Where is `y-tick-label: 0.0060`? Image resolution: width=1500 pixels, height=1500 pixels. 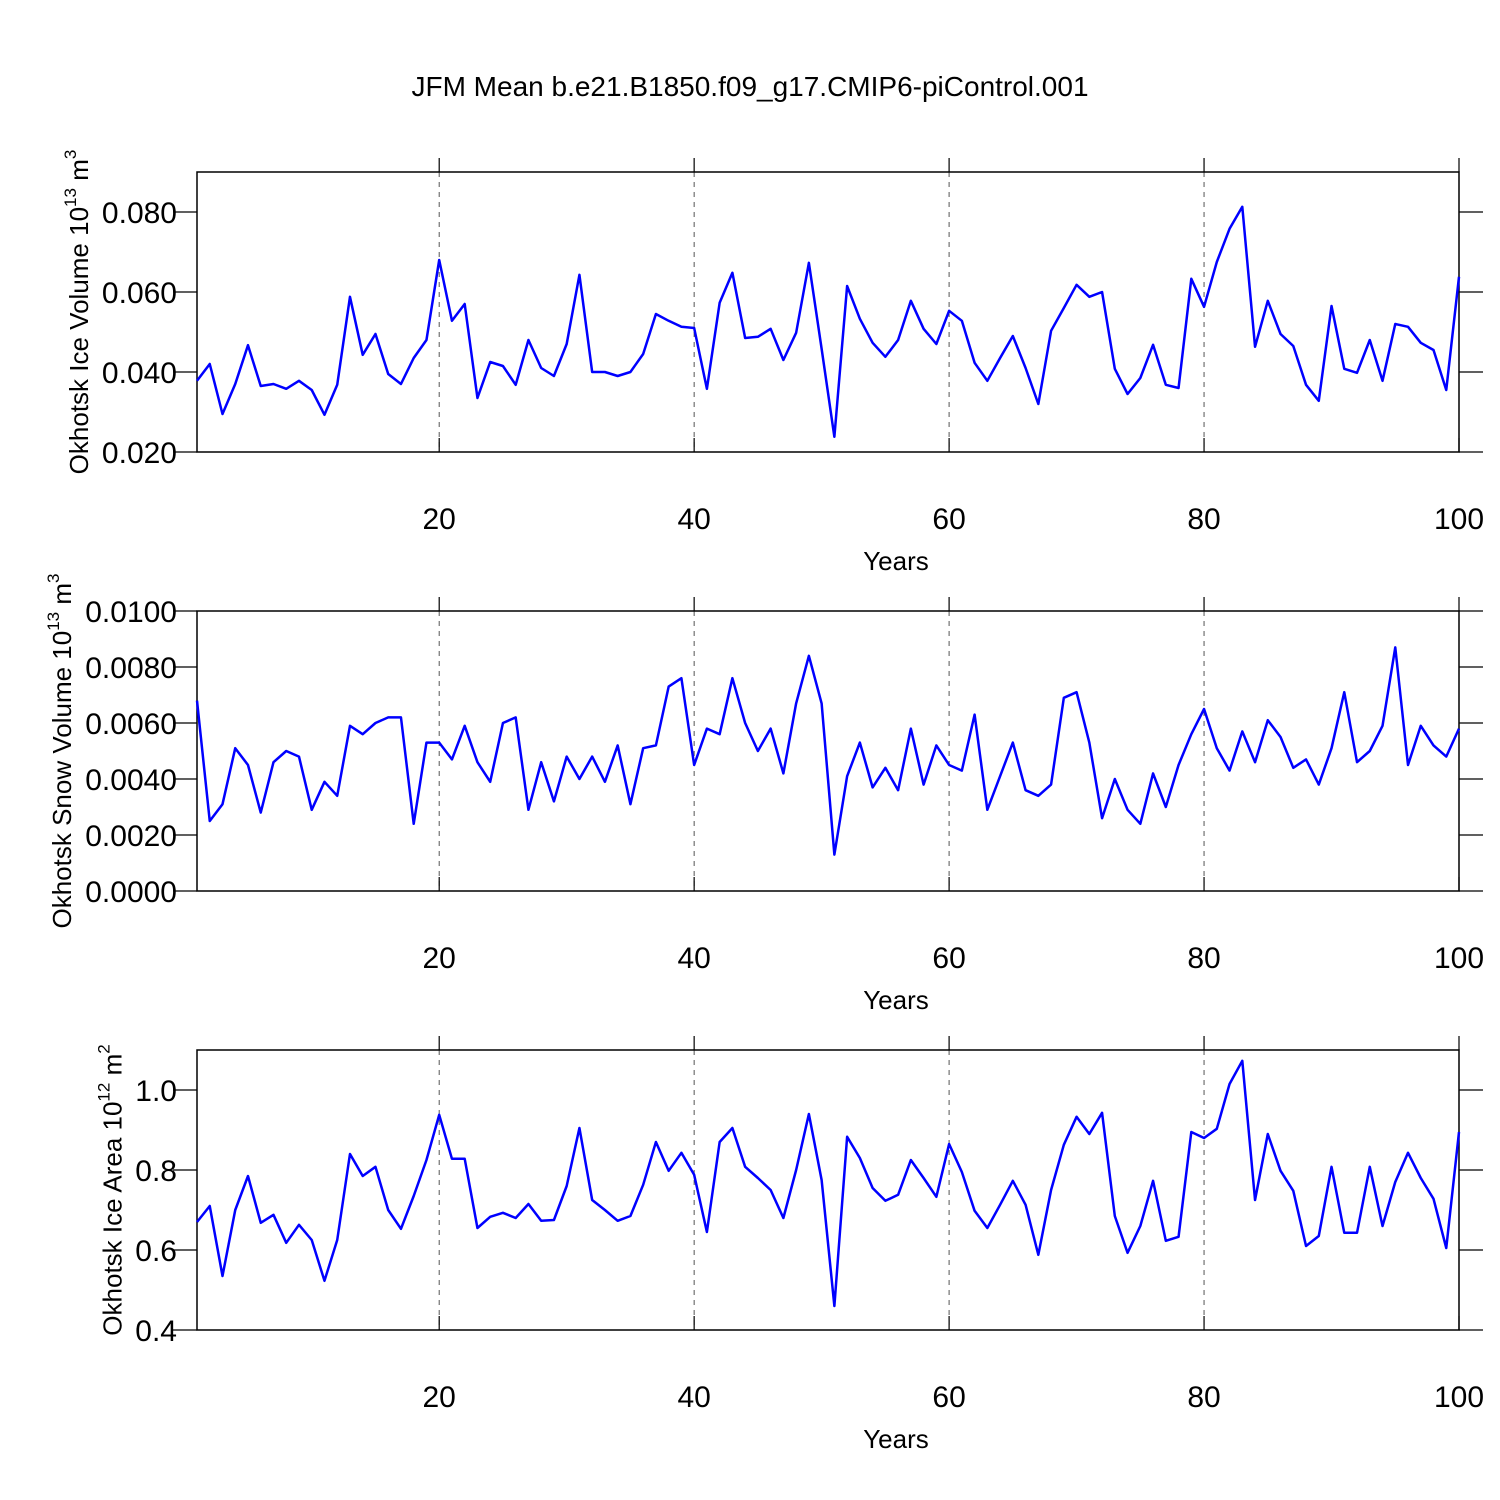 y-tick-label: 0.0060 is located at coordinates (131, 724).